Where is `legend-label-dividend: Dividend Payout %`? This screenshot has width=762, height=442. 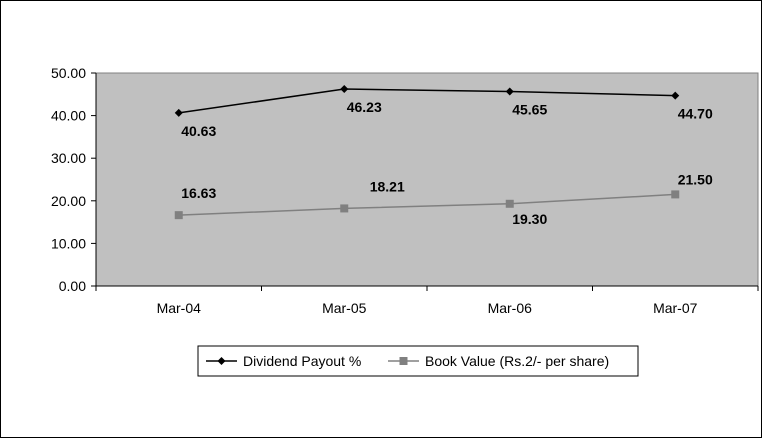
legend-label-dividend: Dividend Payout % is located at coordinates (302, 361).